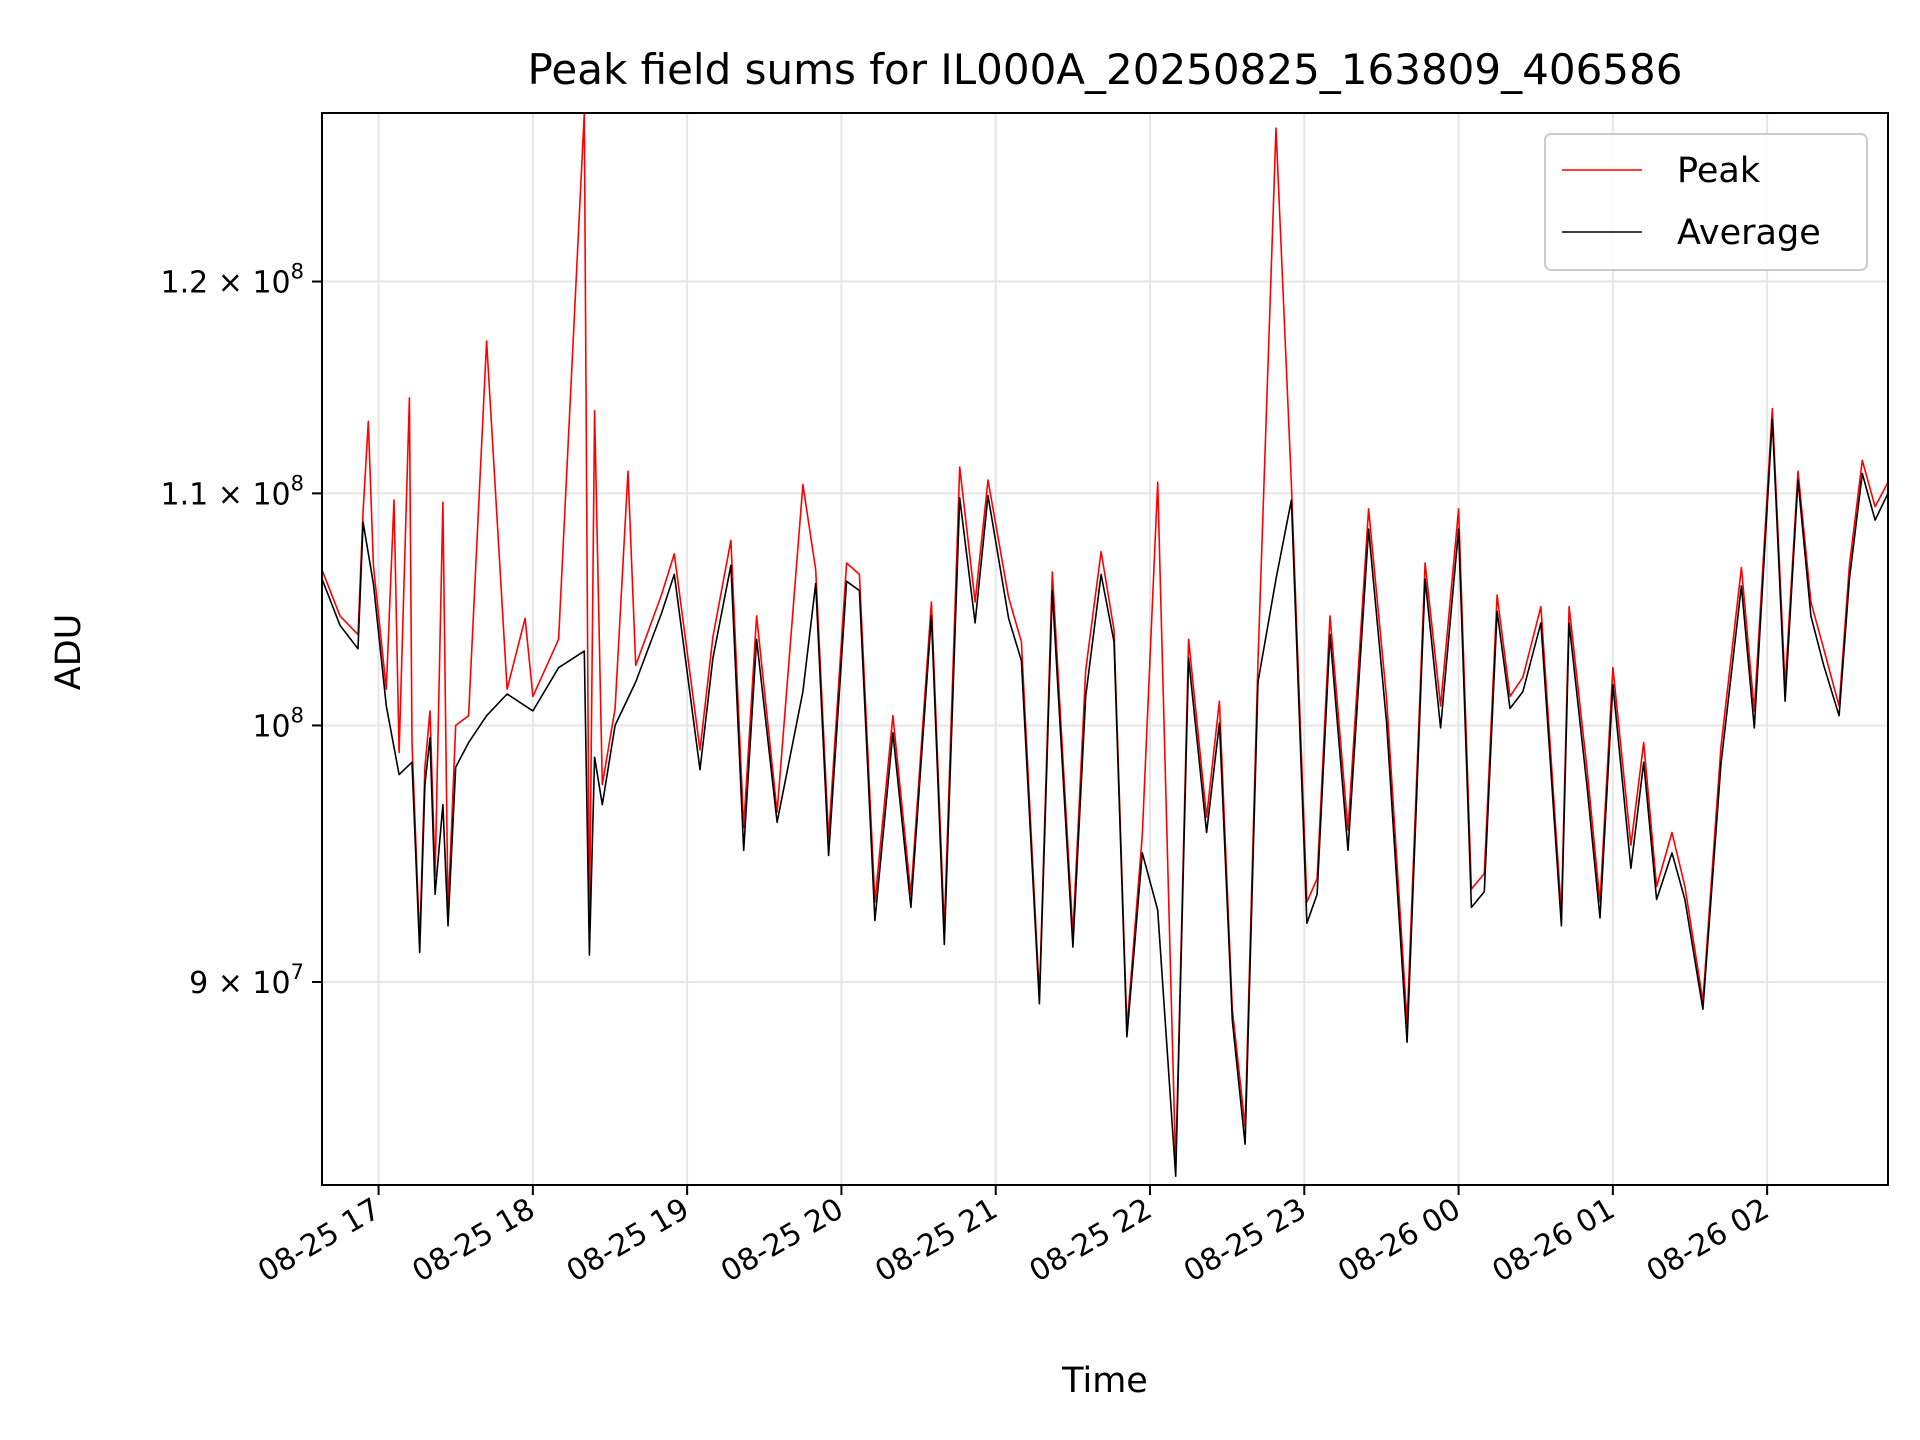 This screenshot has width=1920, height=1440. What do you see at coordinates (232, 491) in the screenshot?
I see `y-tick-label: 1.1 × 108` at bounding box center [232, 491].